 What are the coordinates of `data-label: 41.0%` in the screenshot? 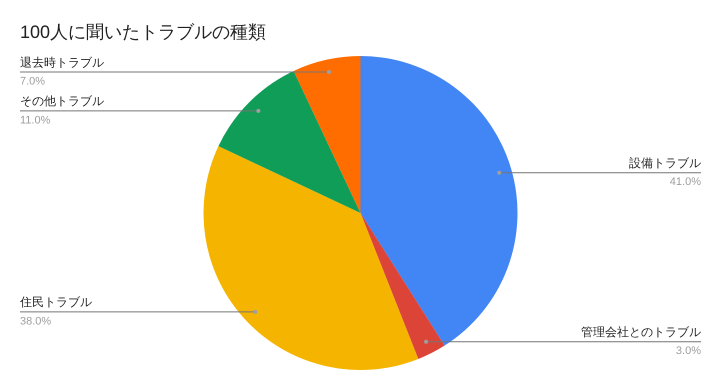 It's located at (686, 182).